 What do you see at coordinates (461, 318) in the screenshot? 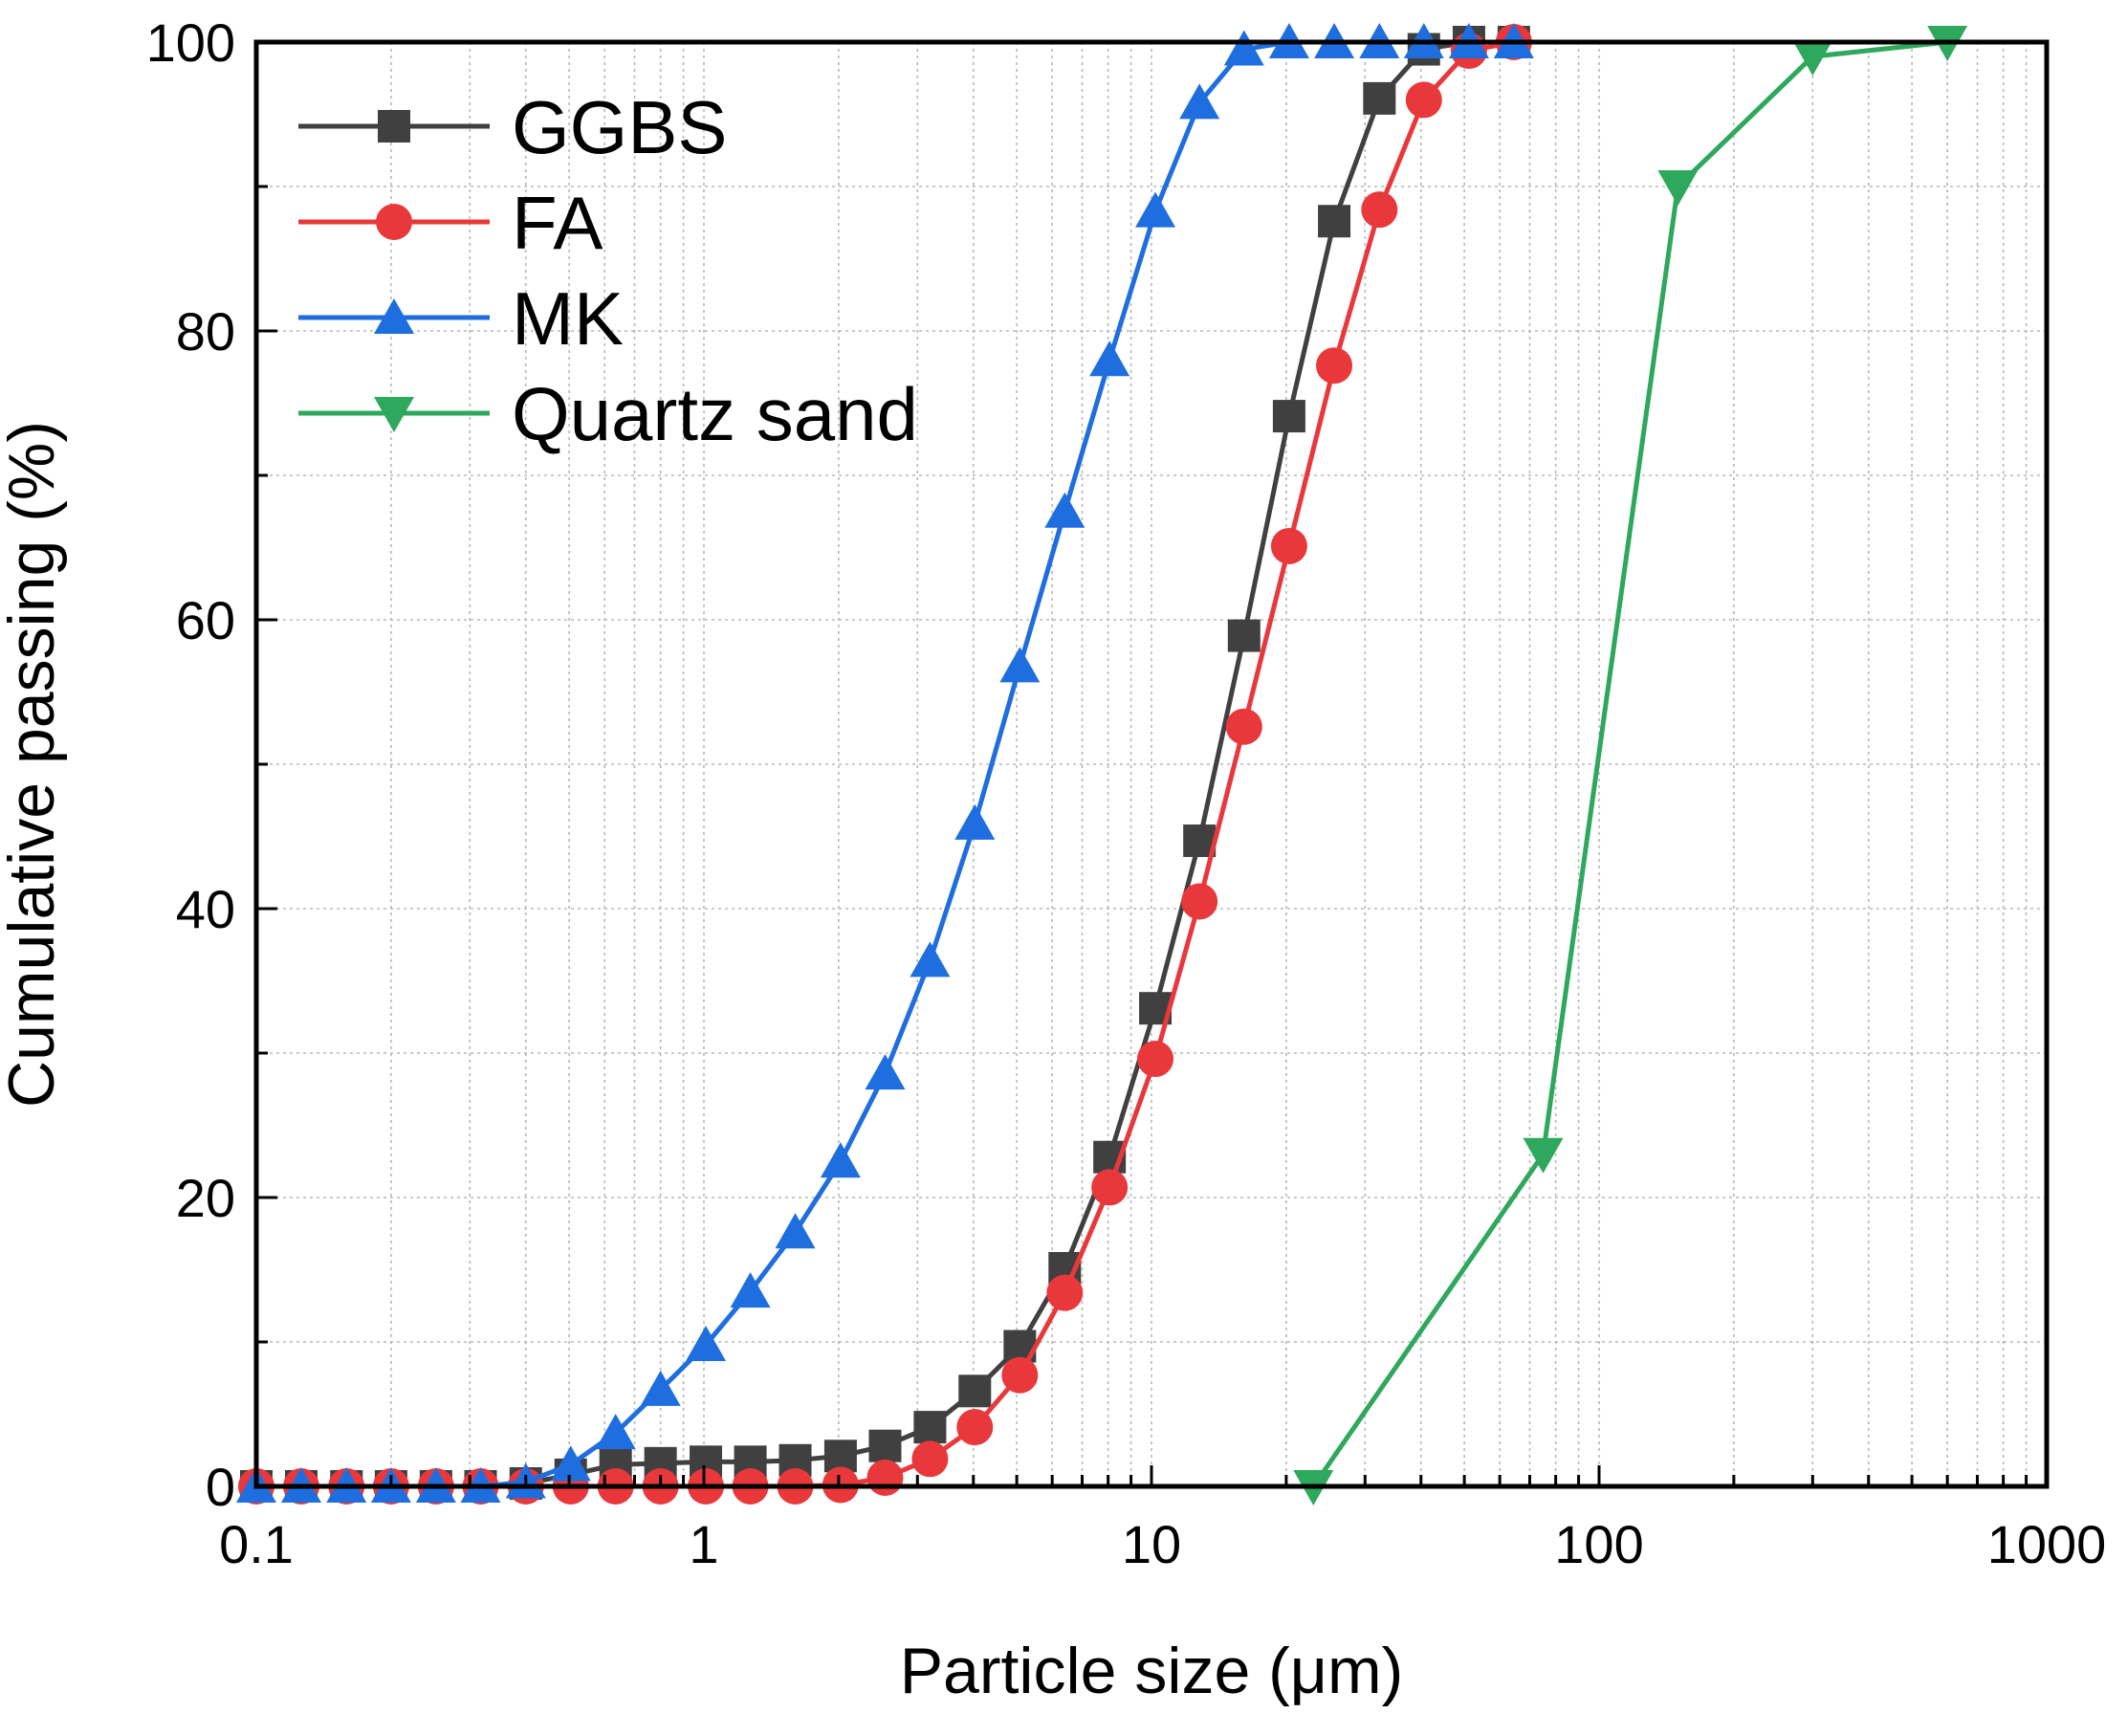
I see `legend-item-mk: MK` at bounding box center [461, 318].